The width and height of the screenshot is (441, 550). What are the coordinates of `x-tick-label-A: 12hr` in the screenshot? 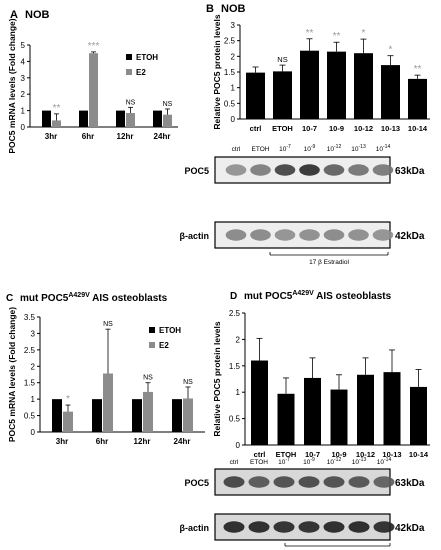 It's located at (125, 136).